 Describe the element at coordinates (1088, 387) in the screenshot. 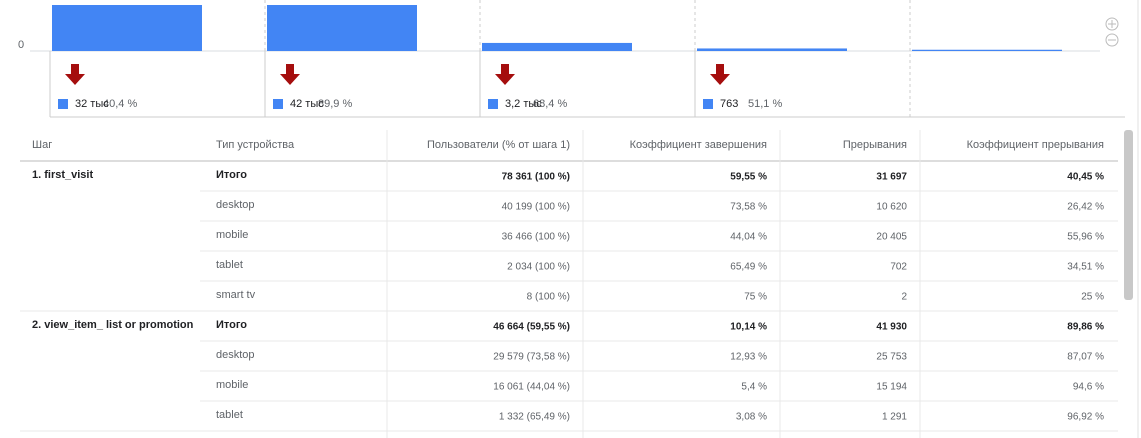

I see `cell: 94,6 %` at that location.